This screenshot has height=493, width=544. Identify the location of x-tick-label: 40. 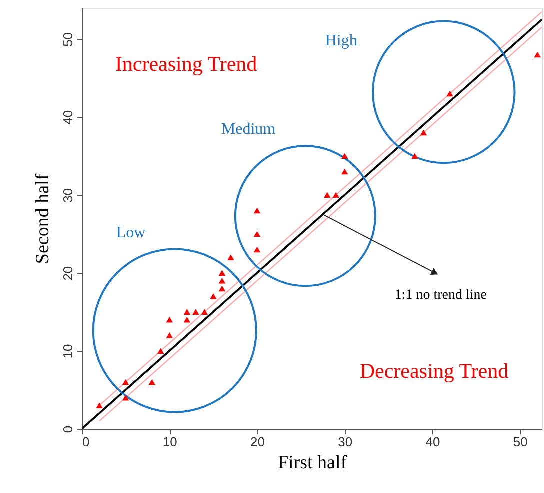
(433, 442).